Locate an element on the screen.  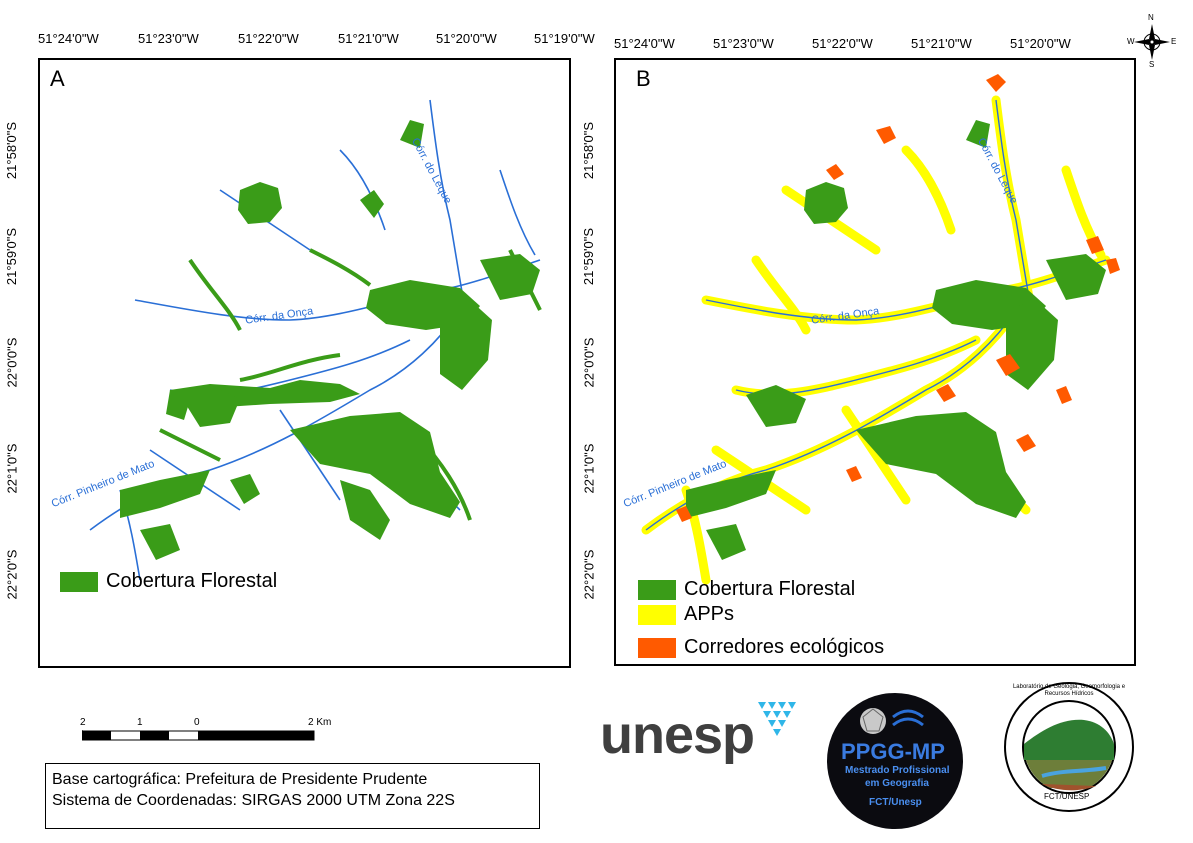
scale-label: 0 is located at coordinates (197, 722).